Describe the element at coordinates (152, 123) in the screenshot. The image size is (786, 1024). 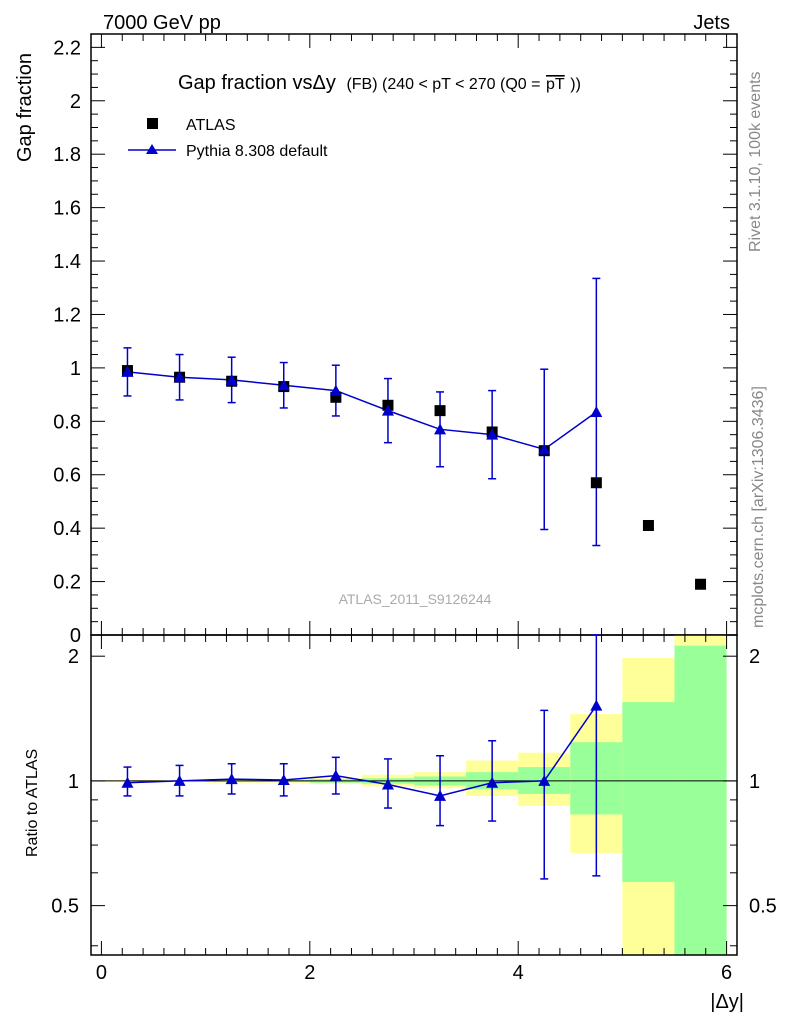
I see `legend-atlas-marker` at that location.